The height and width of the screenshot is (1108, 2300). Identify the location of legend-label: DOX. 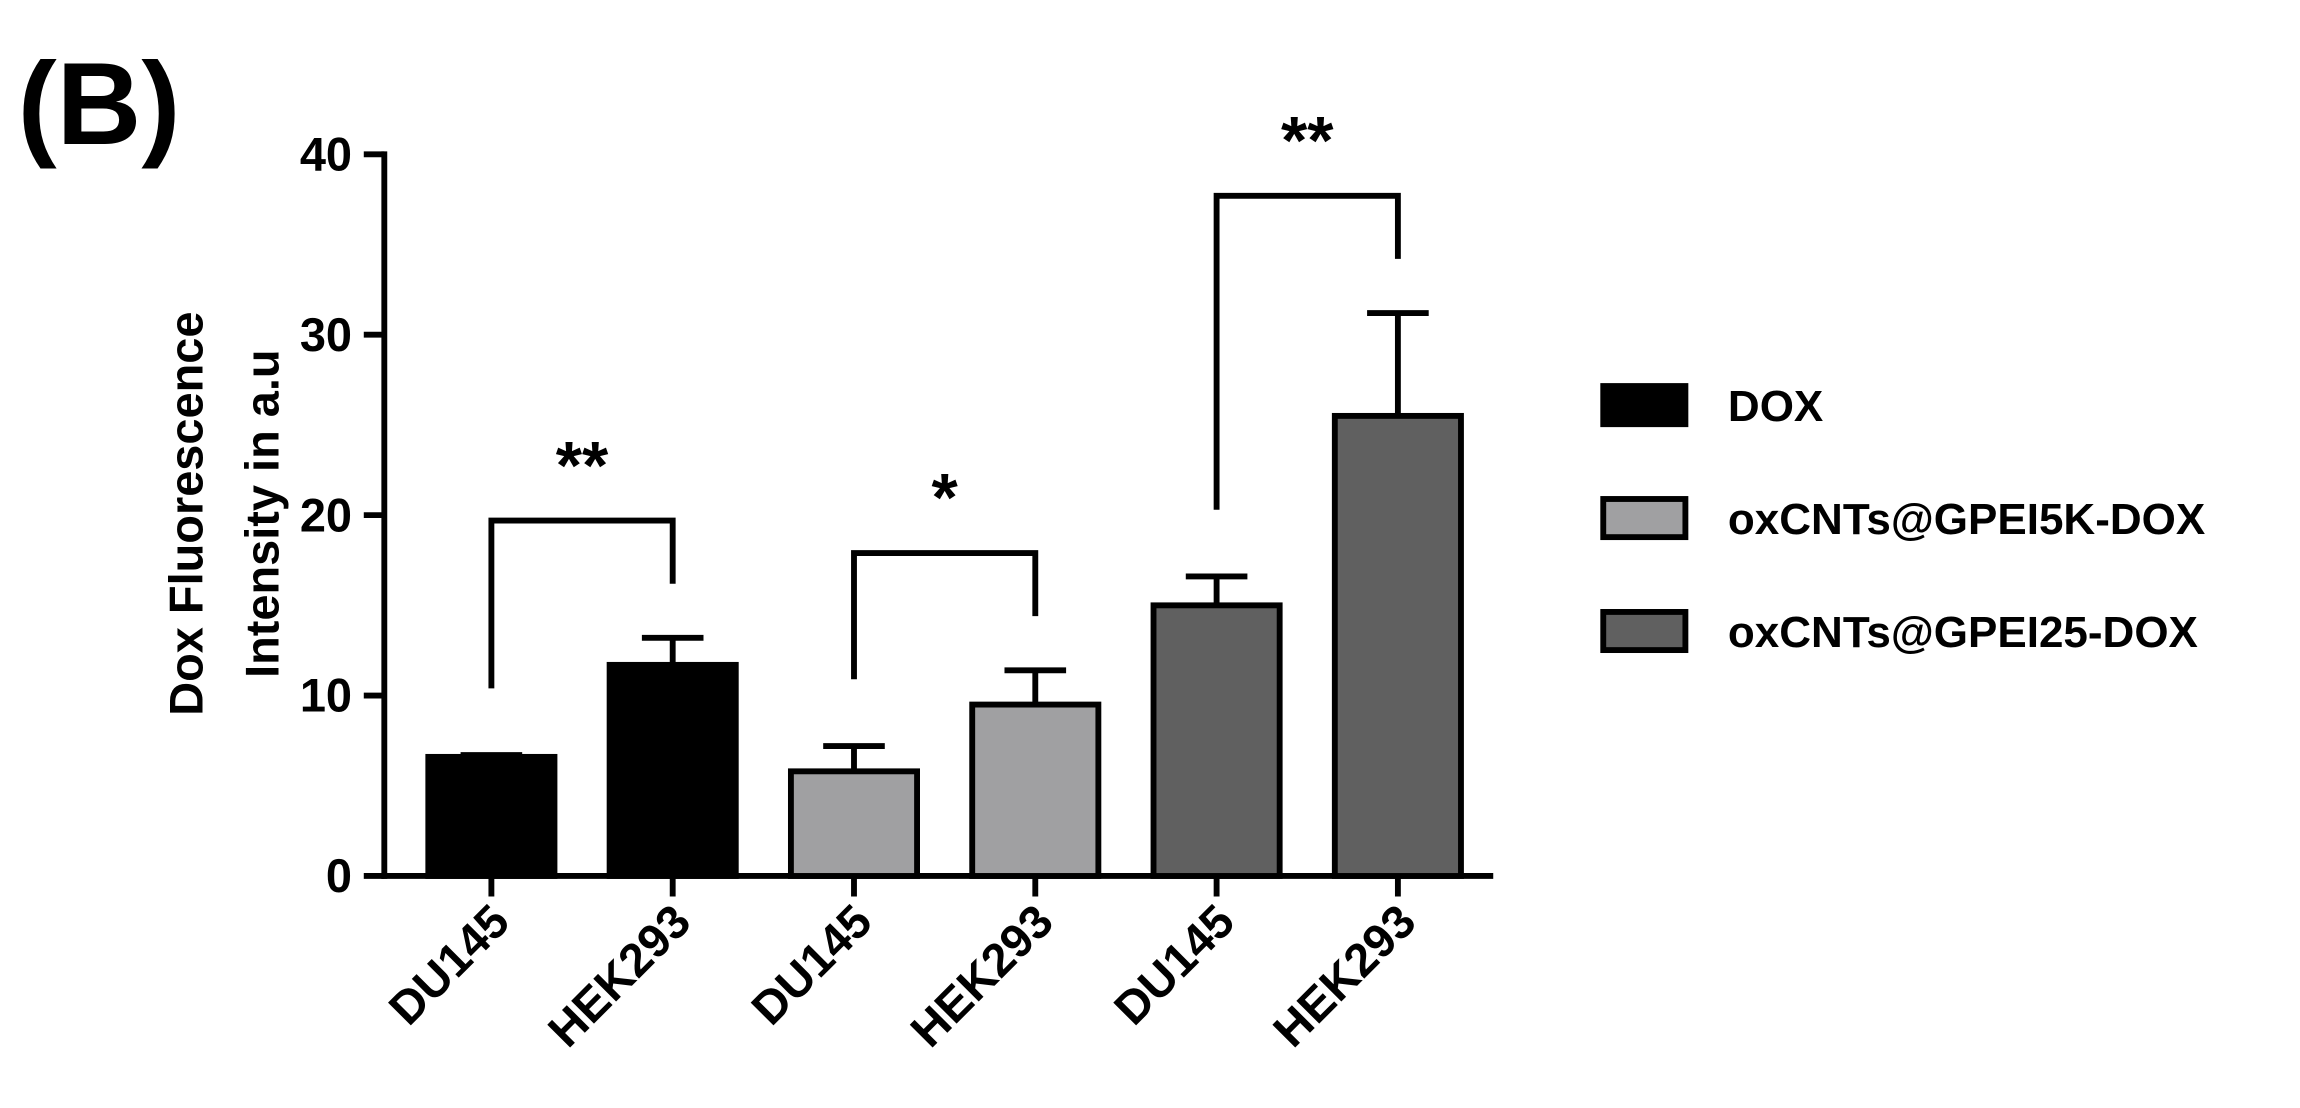
(1775, 406).